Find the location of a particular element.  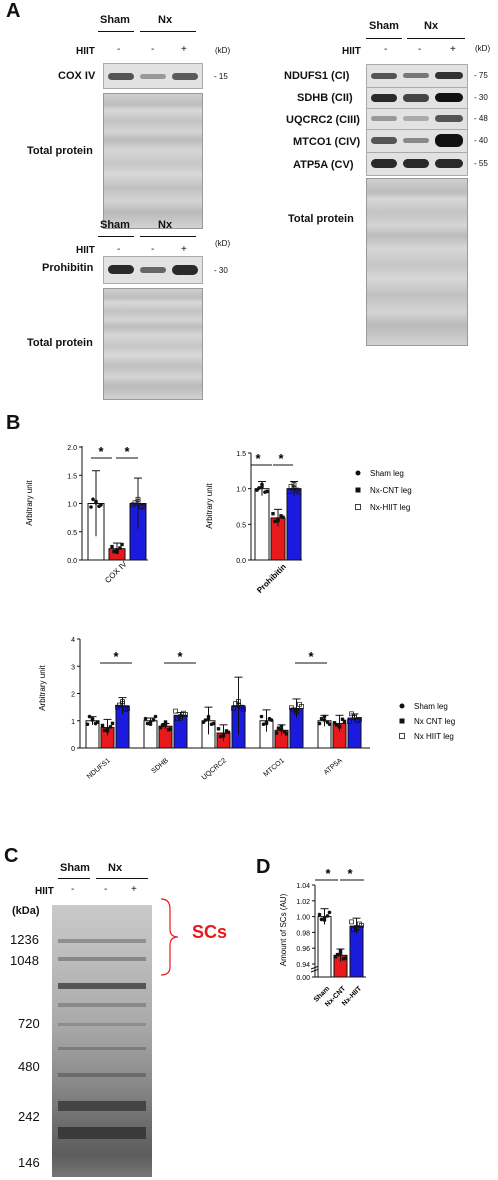

blot-label-mtco1: MTCO1 (CIV) is located at coordinates (327, 142).